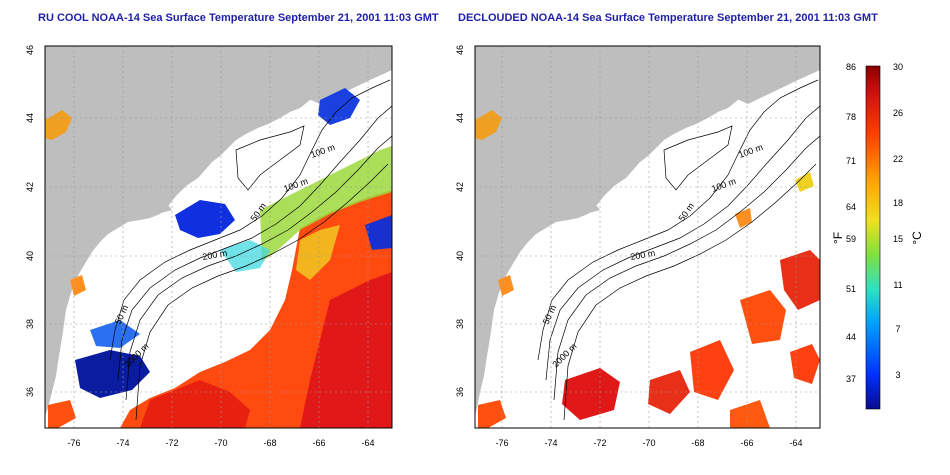 This screenshot has height=475, width=950. Describe the element at coordinates (851, 337) in the screenshot. I see `colorbar-f-tick: 44` at that location.